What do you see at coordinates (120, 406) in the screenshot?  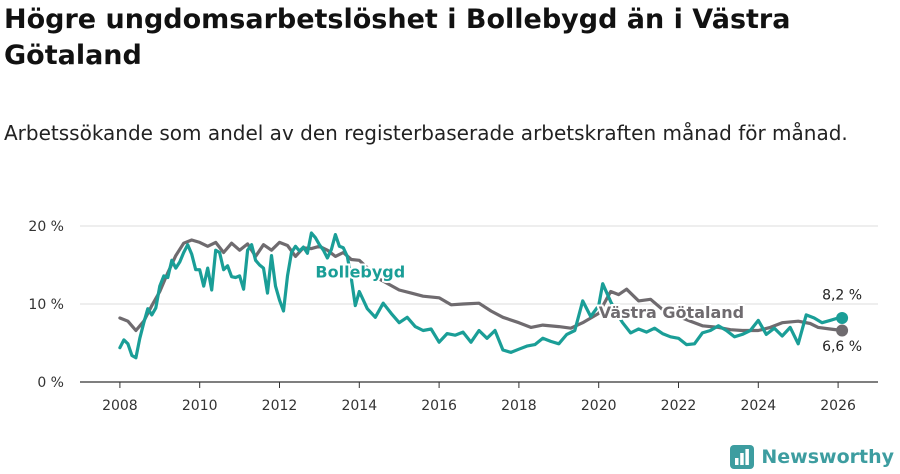 I see `x-tick-label: 2008` at bounding box center [120, 406].